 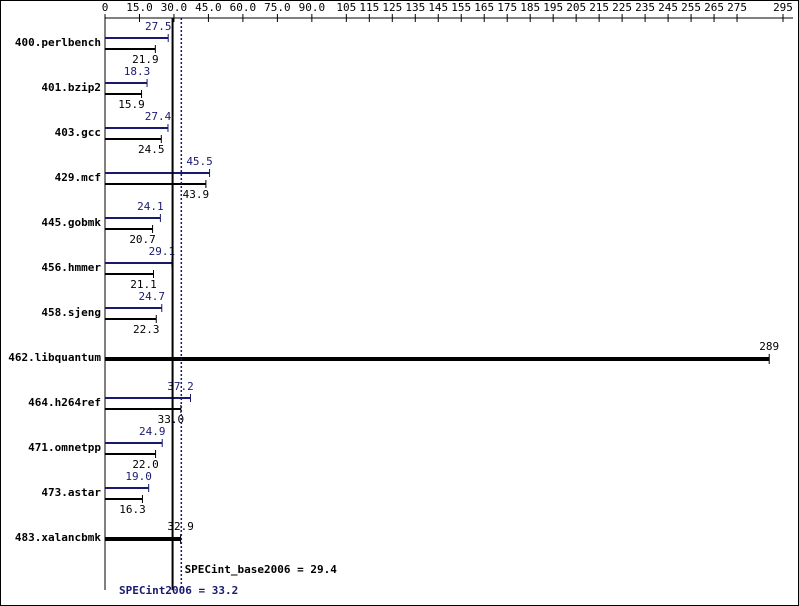 What do you see at coordinates (277, 7) in the screenshot?
I see `x-tick-label: 75.0` at bounding box center [277, 7].